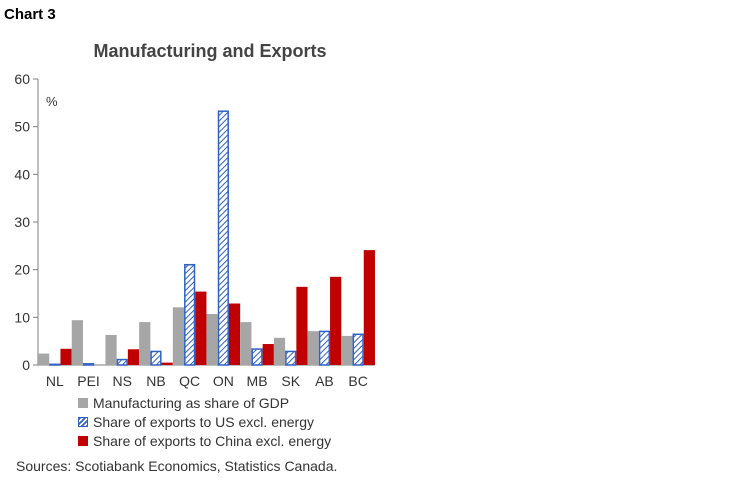 The width and height of the screenshot is (750, 483). What do you see at coordinates (55, 381) in the screenshot?
I see `x-tick-label: NL` at bounding box center [55, 381].